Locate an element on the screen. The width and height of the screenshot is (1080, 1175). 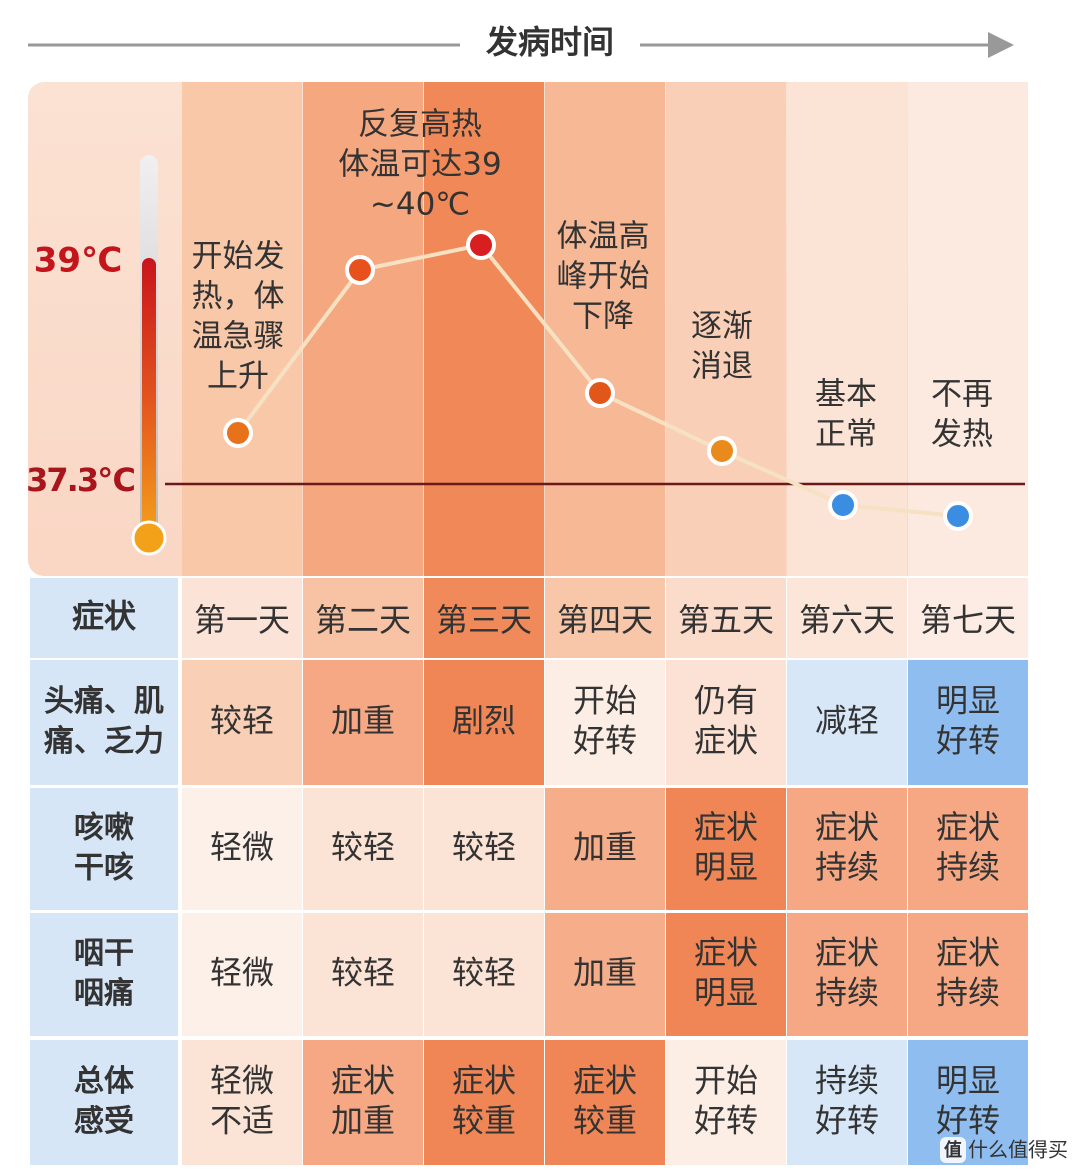
row-label: 感受 is located at coordinates (104, 1121).